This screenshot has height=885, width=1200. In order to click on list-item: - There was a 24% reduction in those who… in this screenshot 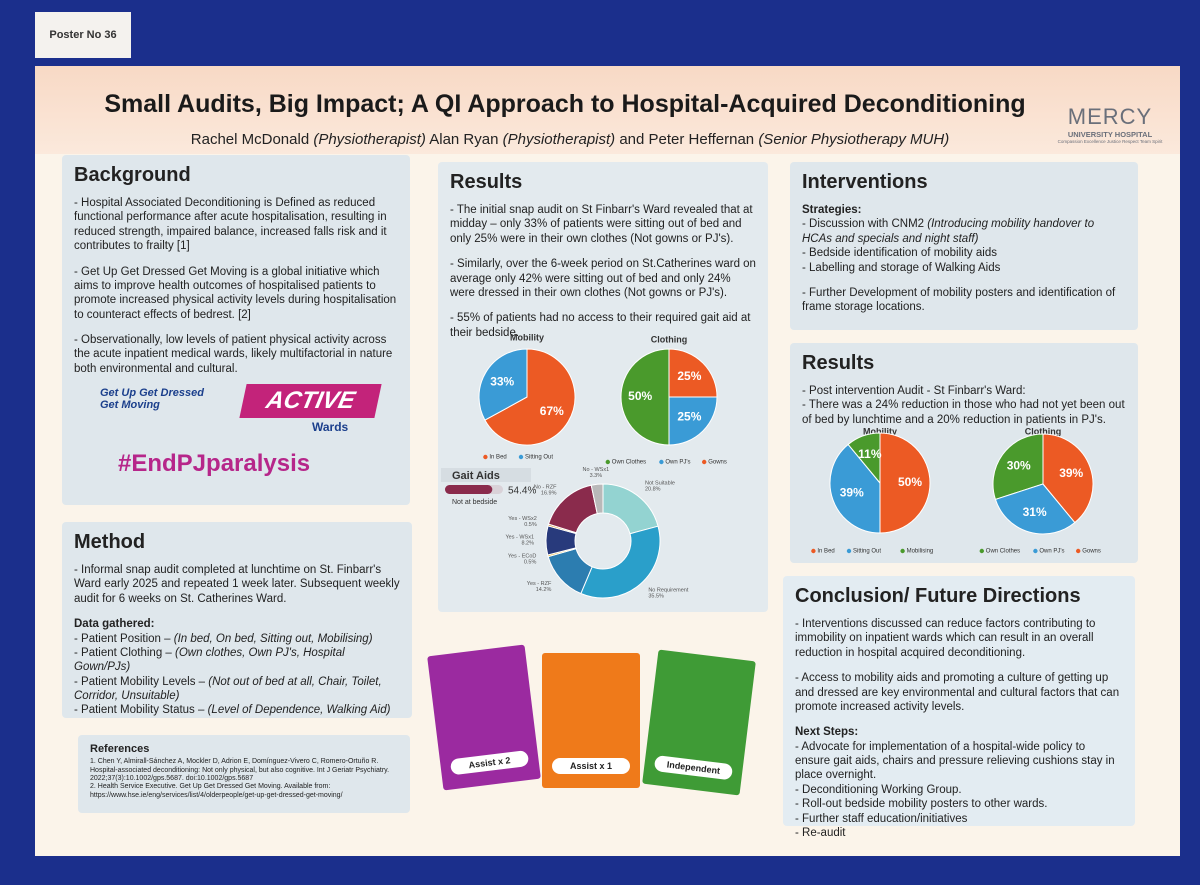, I will do `click(963, 412)`.